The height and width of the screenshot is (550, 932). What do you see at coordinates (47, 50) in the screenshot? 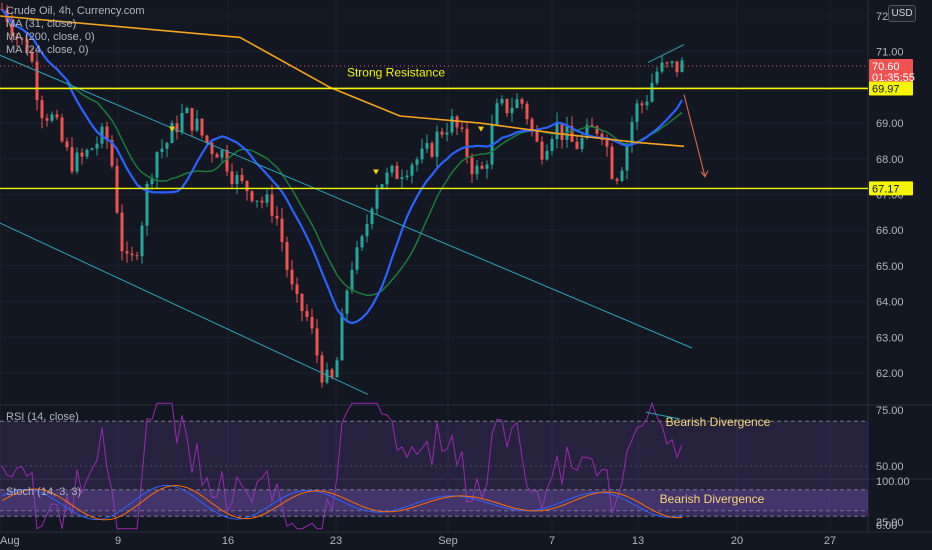
I see `legend-ma-24: MA (24, close, 0)` at bounding box center [47, 50].